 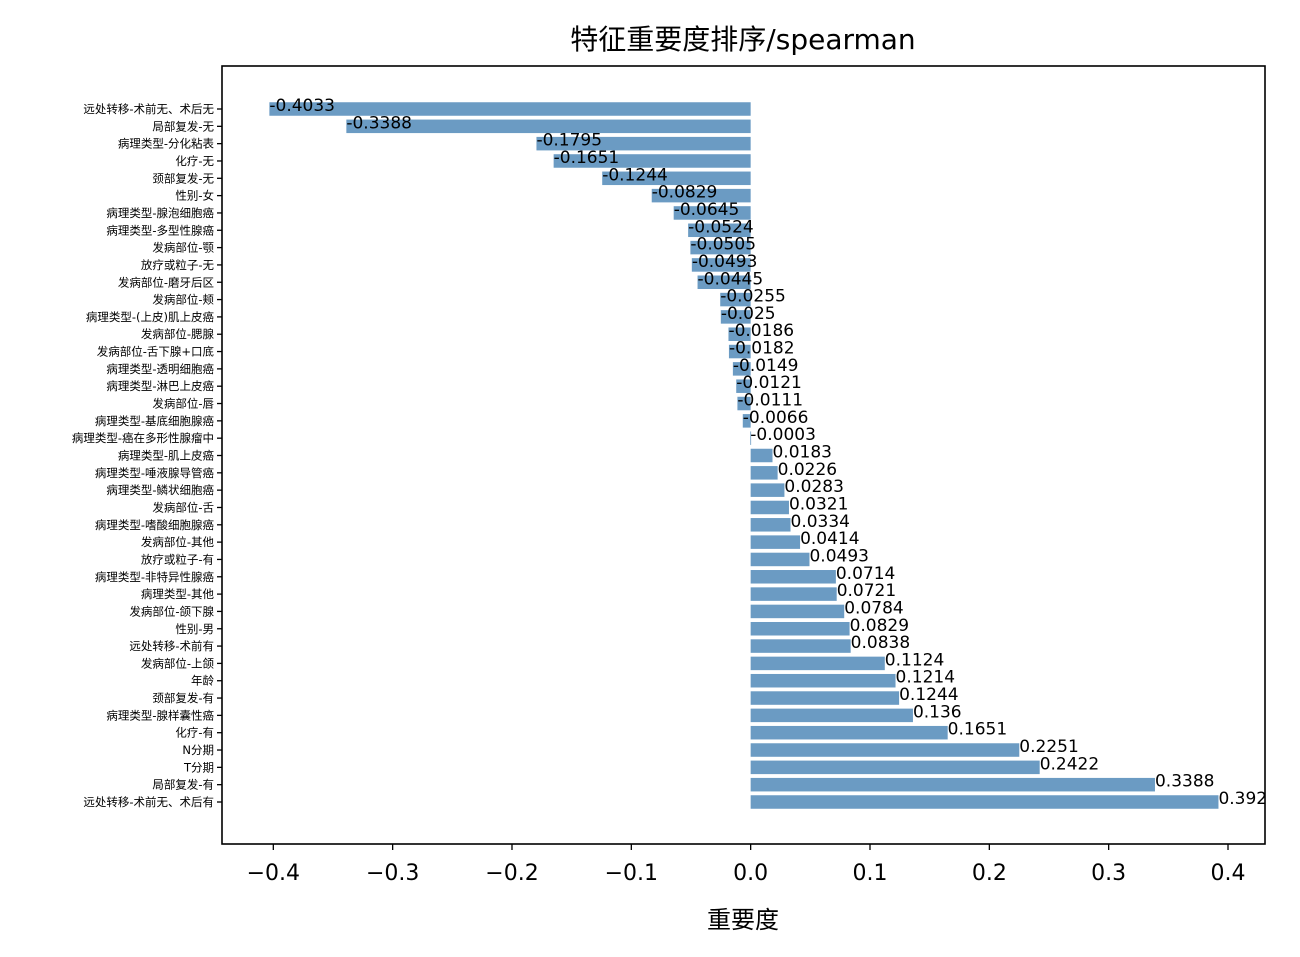 I want to click on data-label: -0.4033, so click(x=302, y=106).